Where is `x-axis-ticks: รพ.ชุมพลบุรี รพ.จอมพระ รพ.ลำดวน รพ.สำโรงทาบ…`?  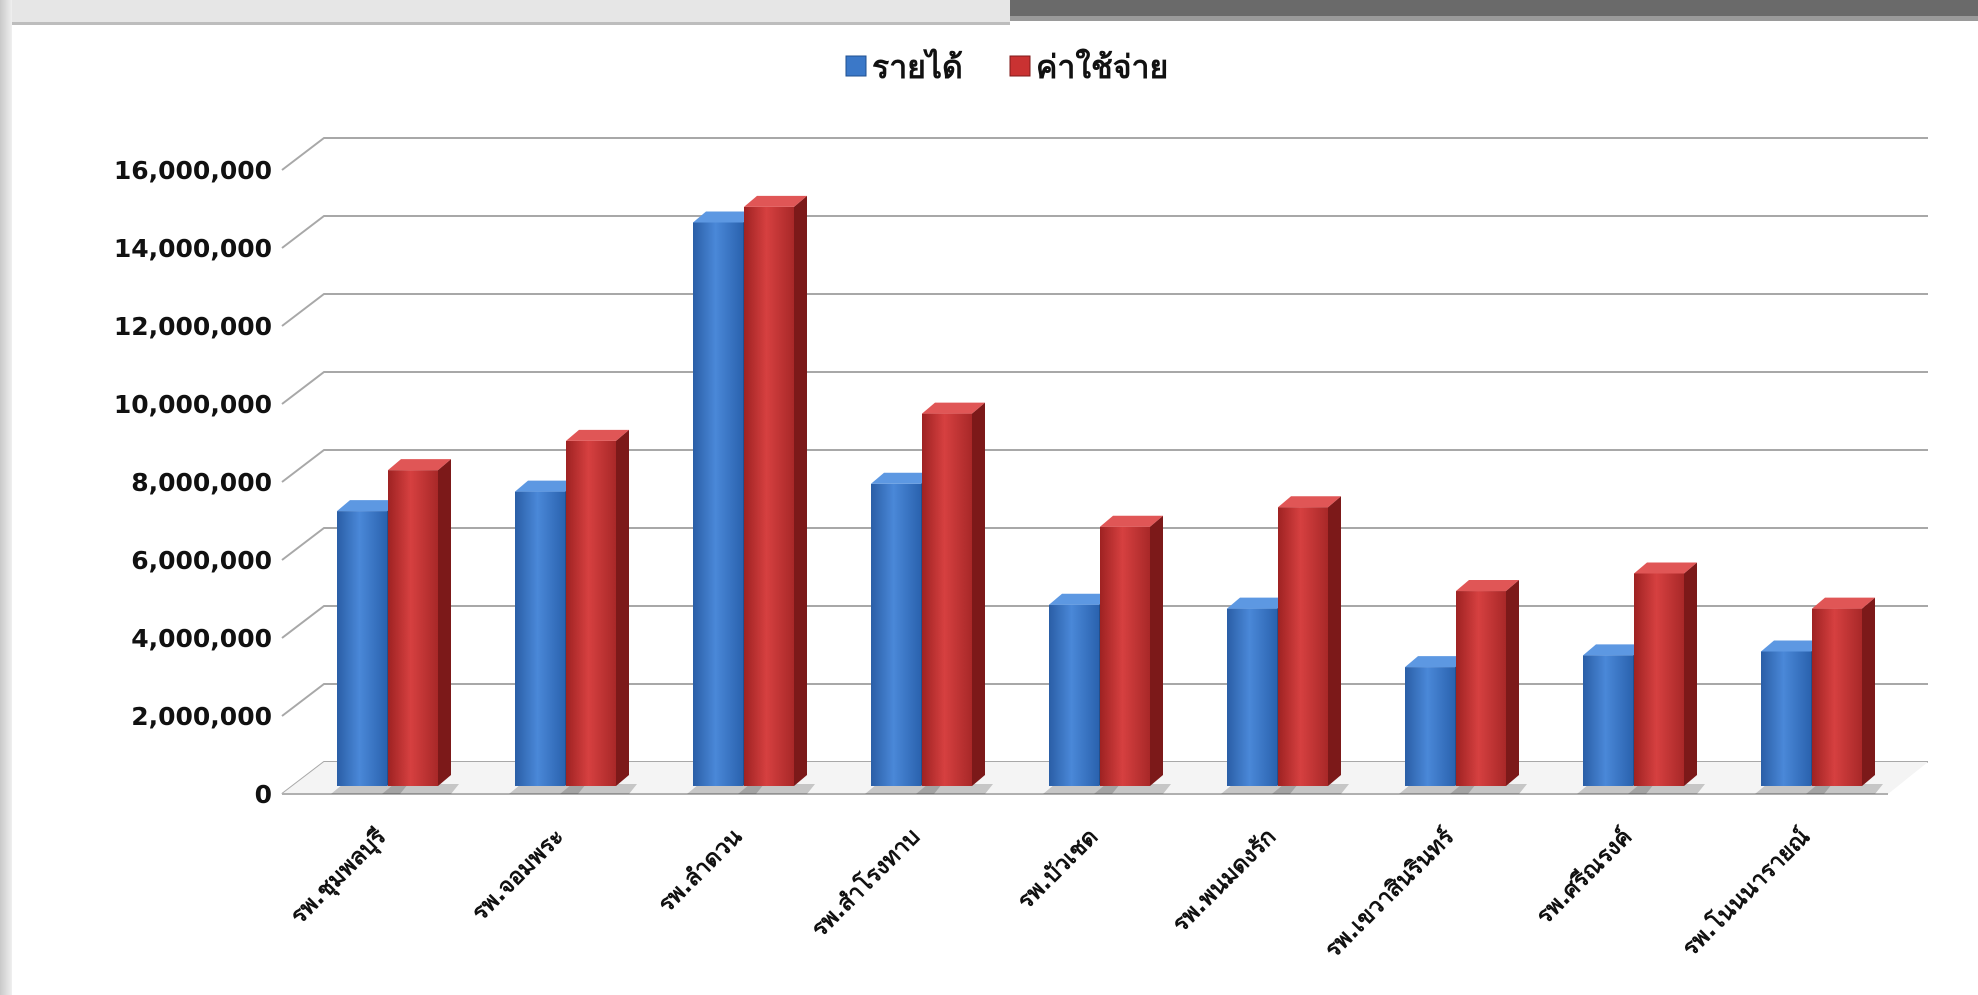 x-axis-ticks: รพ.ชุมพลบุรี รพ.จอมพระ รพ.ลำดวน รพ.สำโรงทาบ… is located at coordinates (1051, 892).